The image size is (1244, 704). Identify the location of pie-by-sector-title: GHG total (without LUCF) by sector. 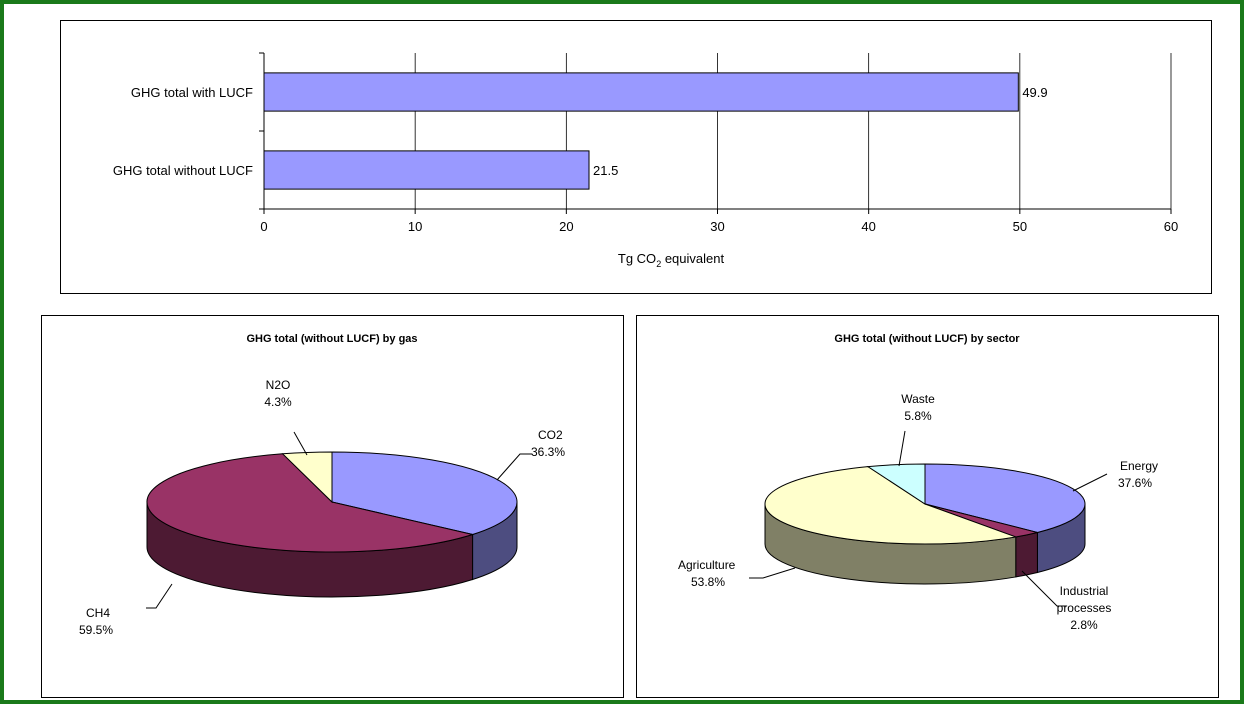
(927, 339).